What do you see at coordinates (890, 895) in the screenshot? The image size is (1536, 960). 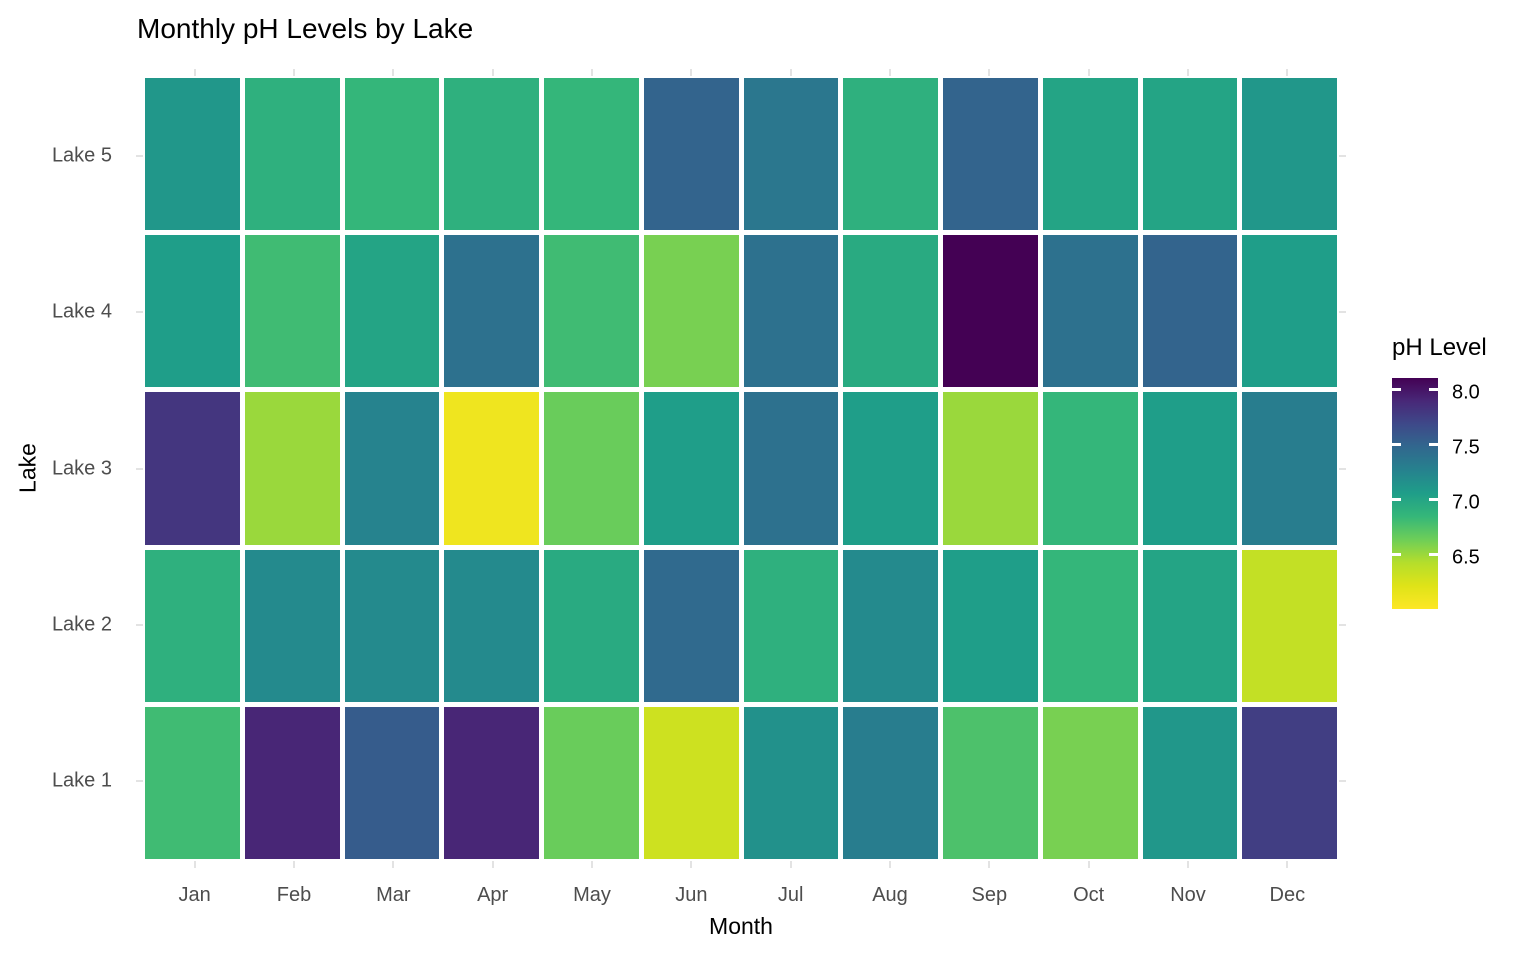 I see `x-tick-label: Aug` at bounding box center [890, 895].